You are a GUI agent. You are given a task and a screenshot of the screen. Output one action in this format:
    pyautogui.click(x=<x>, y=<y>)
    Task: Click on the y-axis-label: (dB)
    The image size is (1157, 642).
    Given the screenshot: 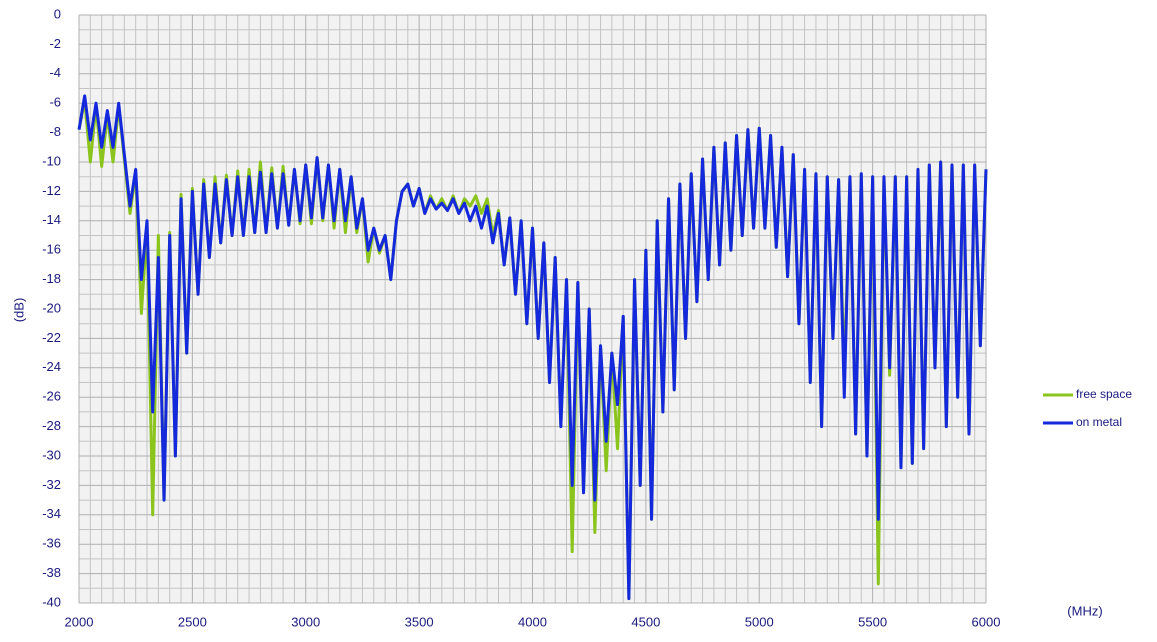 What is the action you would take?
    pyautogui.click(x=18, y=310)
    